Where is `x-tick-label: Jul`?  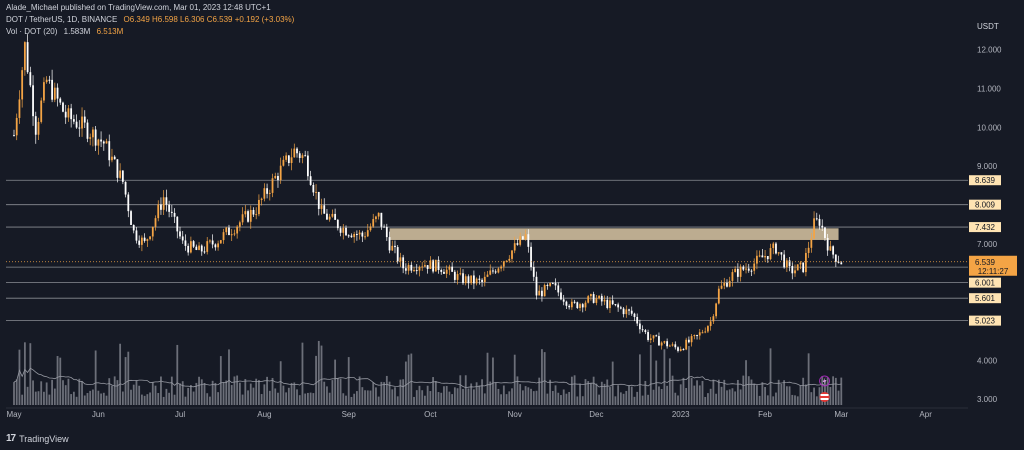 x-tick-label: Jul is located at coordinates (180, 414).